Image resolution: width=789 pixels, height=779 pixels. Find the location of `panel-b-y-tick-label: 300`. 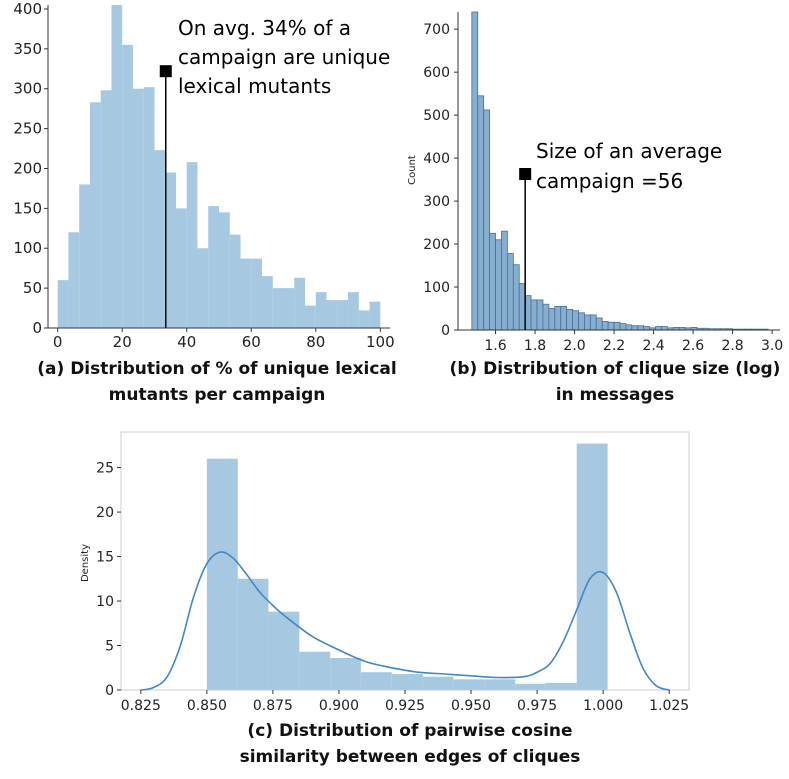

panel-b-y-tick-label: 300 is located at coordinates (436, 202).